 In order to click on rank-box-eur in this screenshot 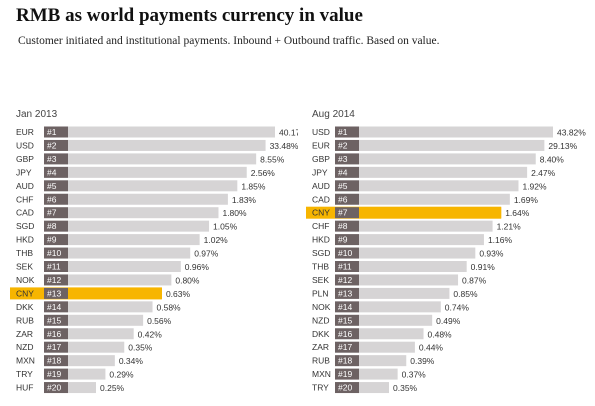, I will do `click(56, 132)`.